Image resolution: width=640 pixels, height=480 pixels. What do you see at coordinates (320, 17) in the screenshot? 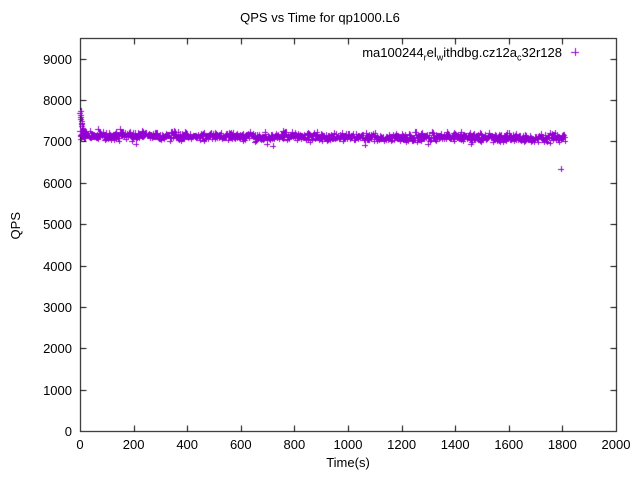
I see `chart-title: QPS vs Time for qp1000.L6` at bounding box center [320, 17].